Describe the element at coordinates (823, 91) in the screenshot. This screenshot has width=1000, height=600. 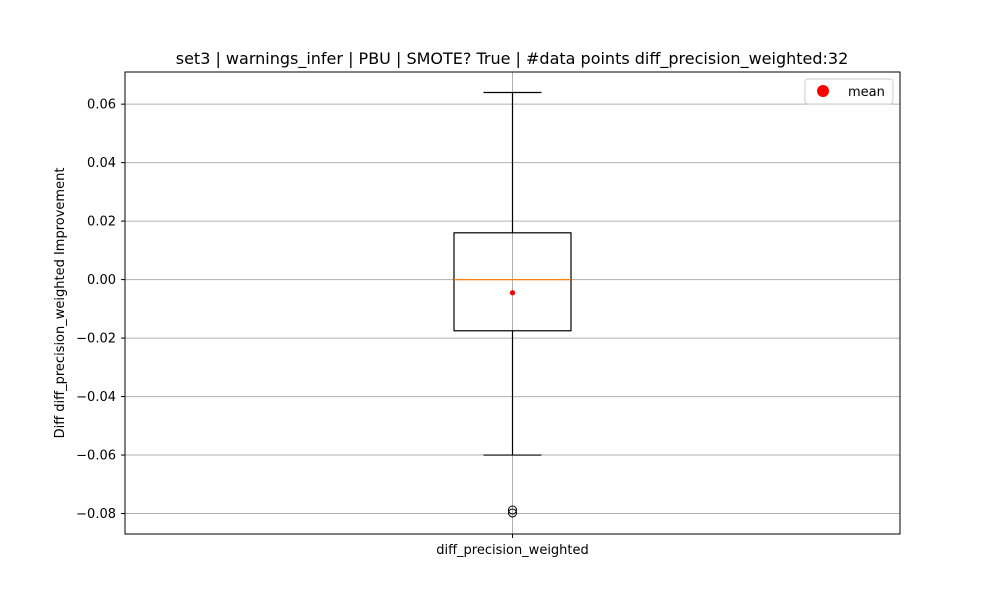
I see `legend-mean-marker` at that location.